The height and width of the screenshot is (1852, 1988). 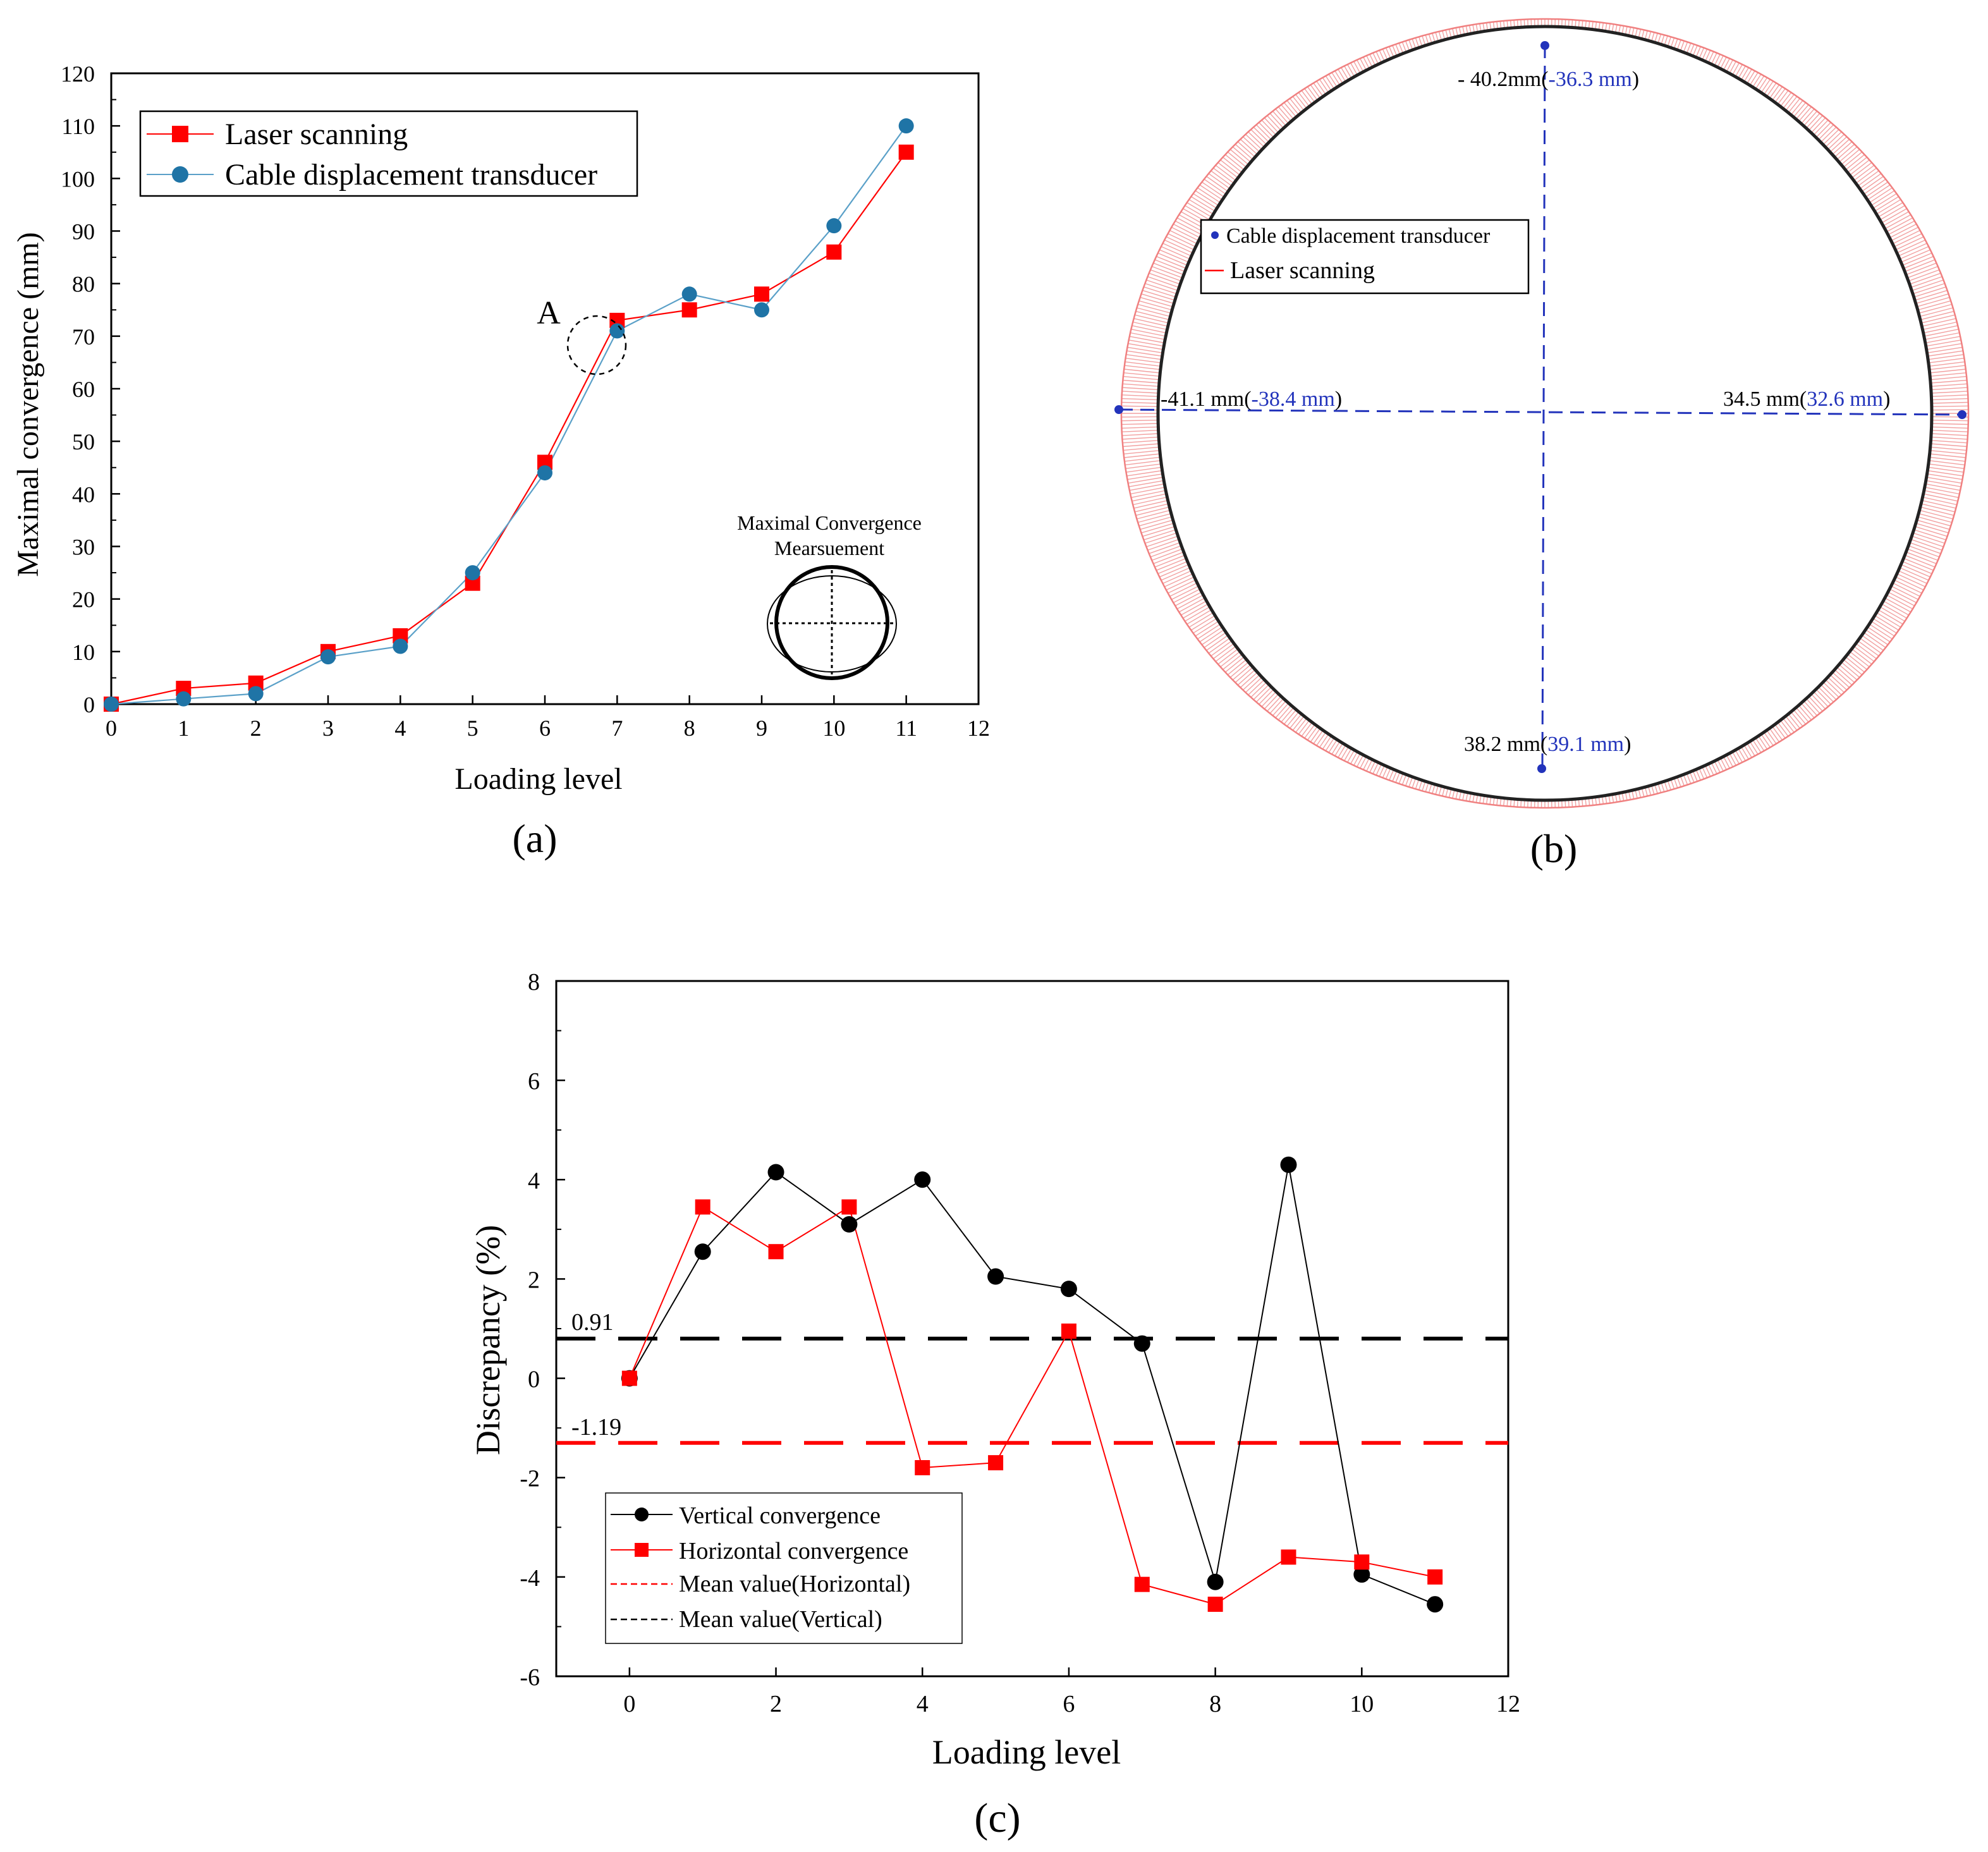 What do you see at coordinates (689, 310) in the screenshot?
I see `panel-a-point-laser` at bounding box center [689, 310].